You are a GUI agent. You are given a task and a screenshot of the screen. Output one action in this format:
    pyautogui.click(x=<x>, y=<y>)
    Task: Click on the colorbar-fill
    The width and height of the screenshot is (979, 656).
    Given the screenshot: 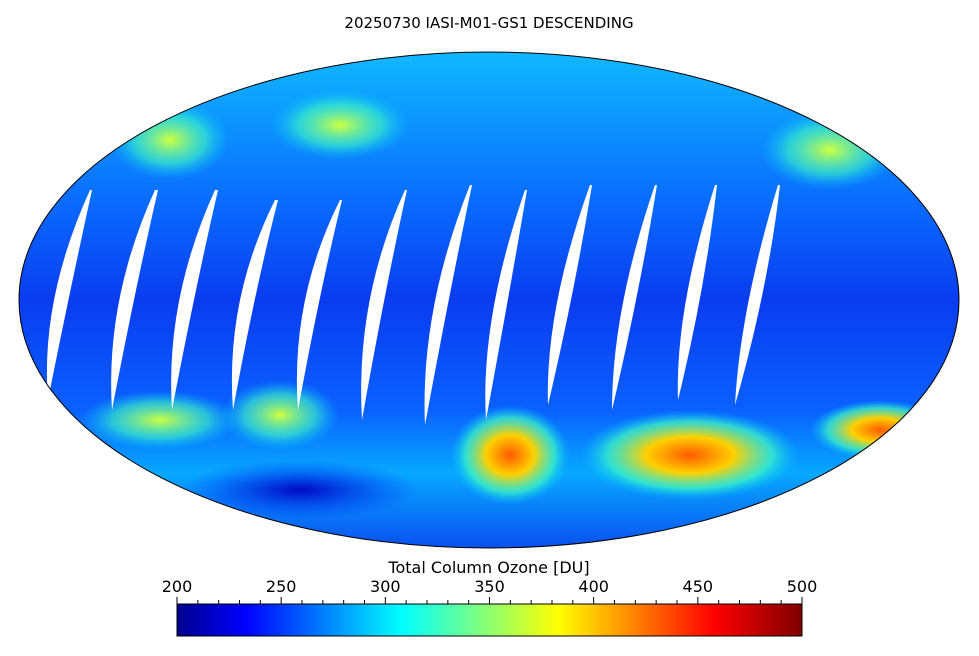 What is the action you would take?
    pyautogui.click(x=489, y=620)
    